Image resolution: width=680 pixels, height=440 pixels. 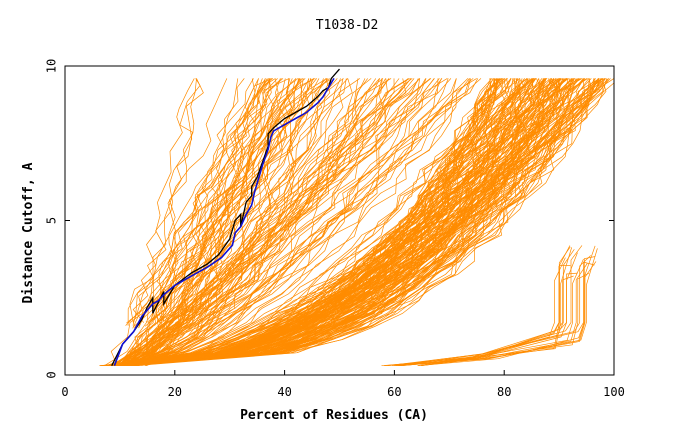 What do you see at coordinates (614, 392) in the screenshot?
I see `x-tick-label: 100` at bounding box center [614, 392].